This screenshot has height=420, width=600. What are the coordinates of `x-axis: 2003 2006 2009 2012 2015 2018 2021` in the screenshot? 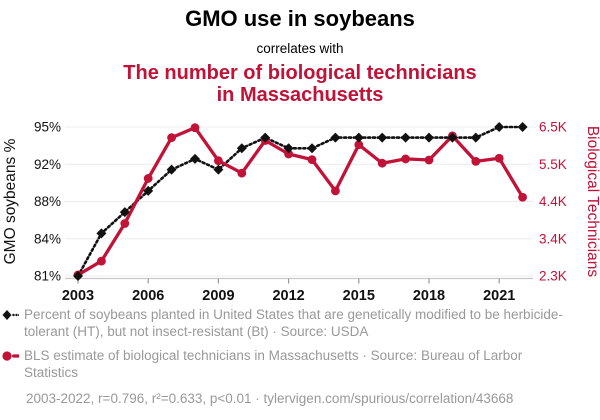 It's located at (297, 290).